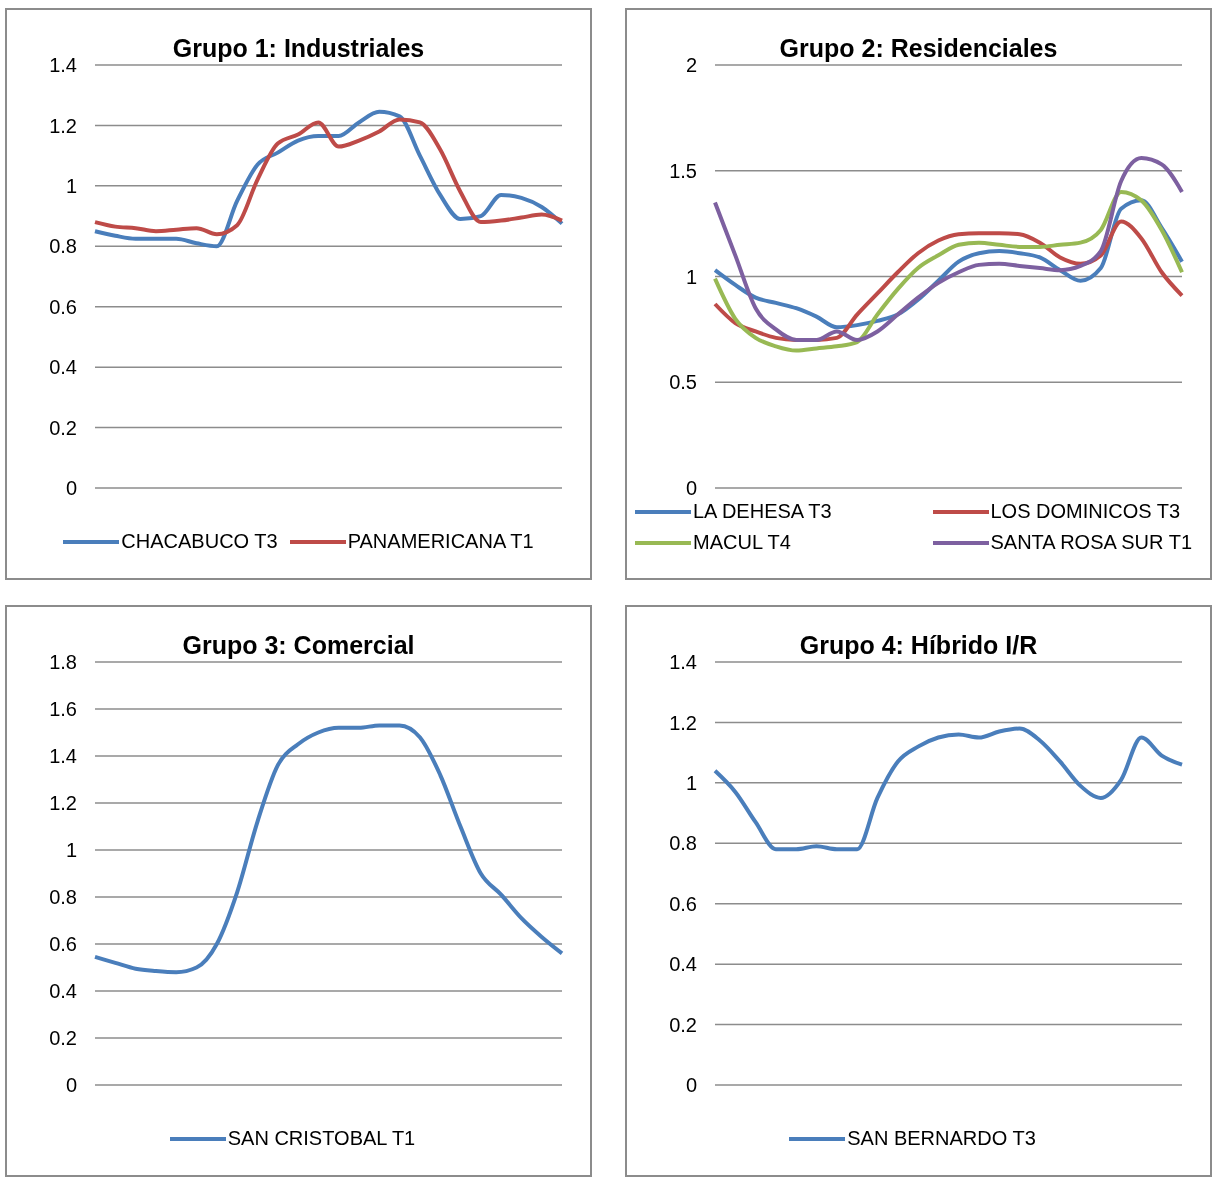  Describe the element at coordinates (691, 65) in the screenshot. I see `y-tick-label: 2` at that location.